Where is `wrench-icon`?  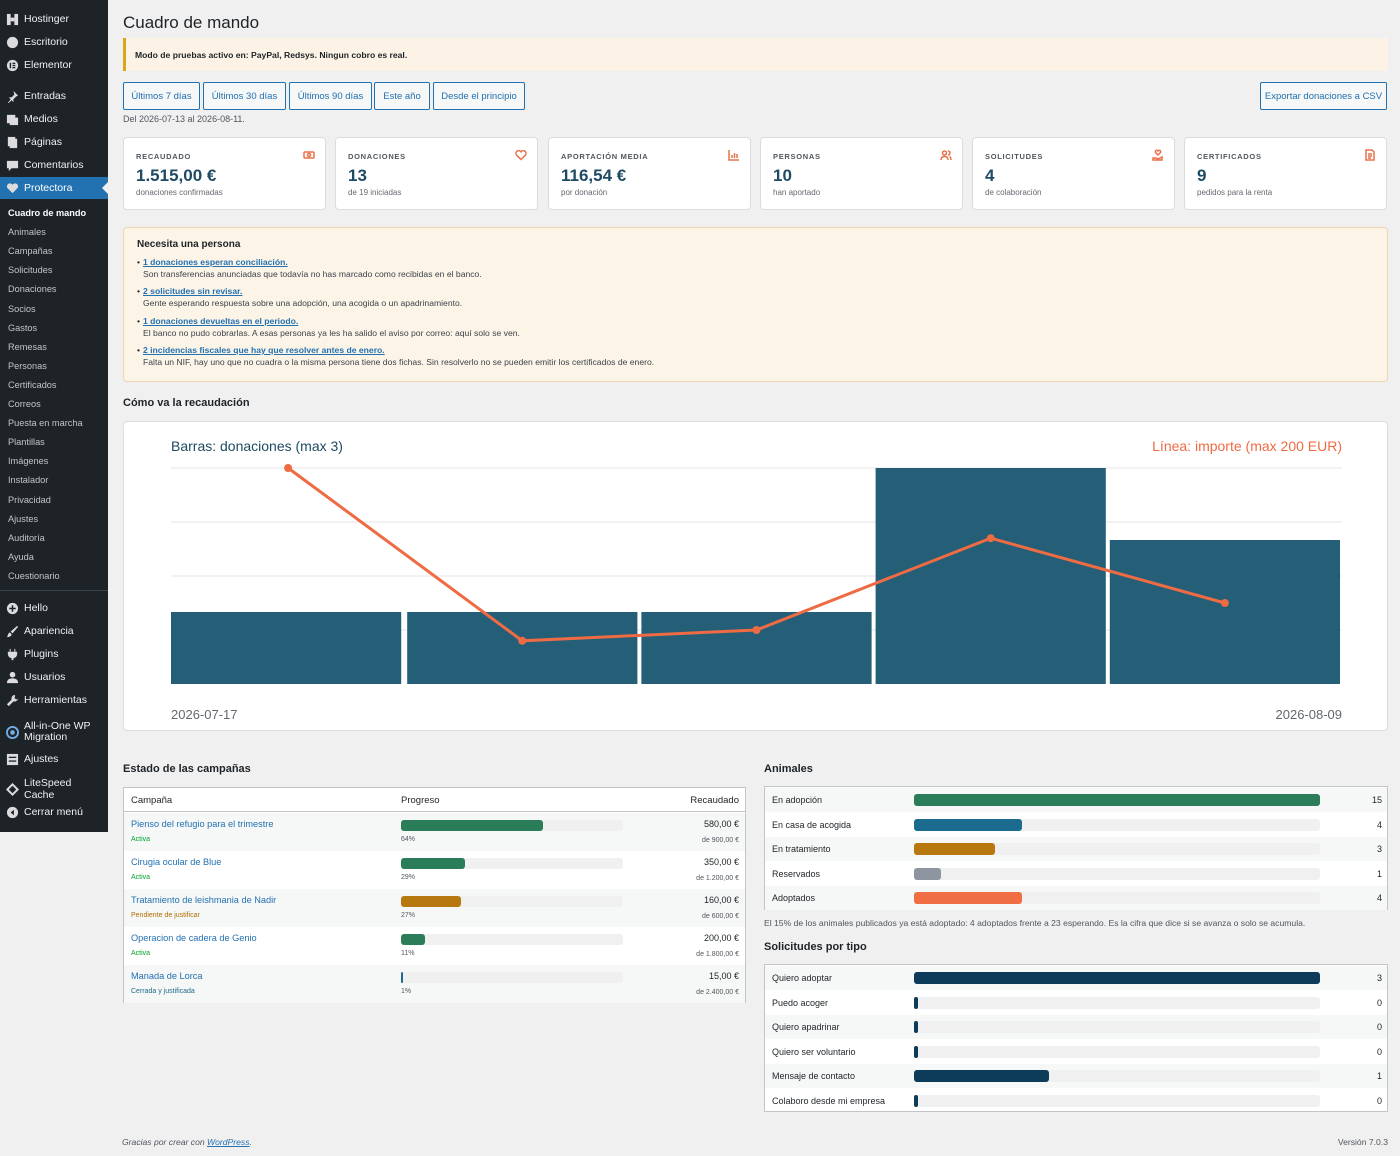 wrench-icon is located at coordinates (12, 700).